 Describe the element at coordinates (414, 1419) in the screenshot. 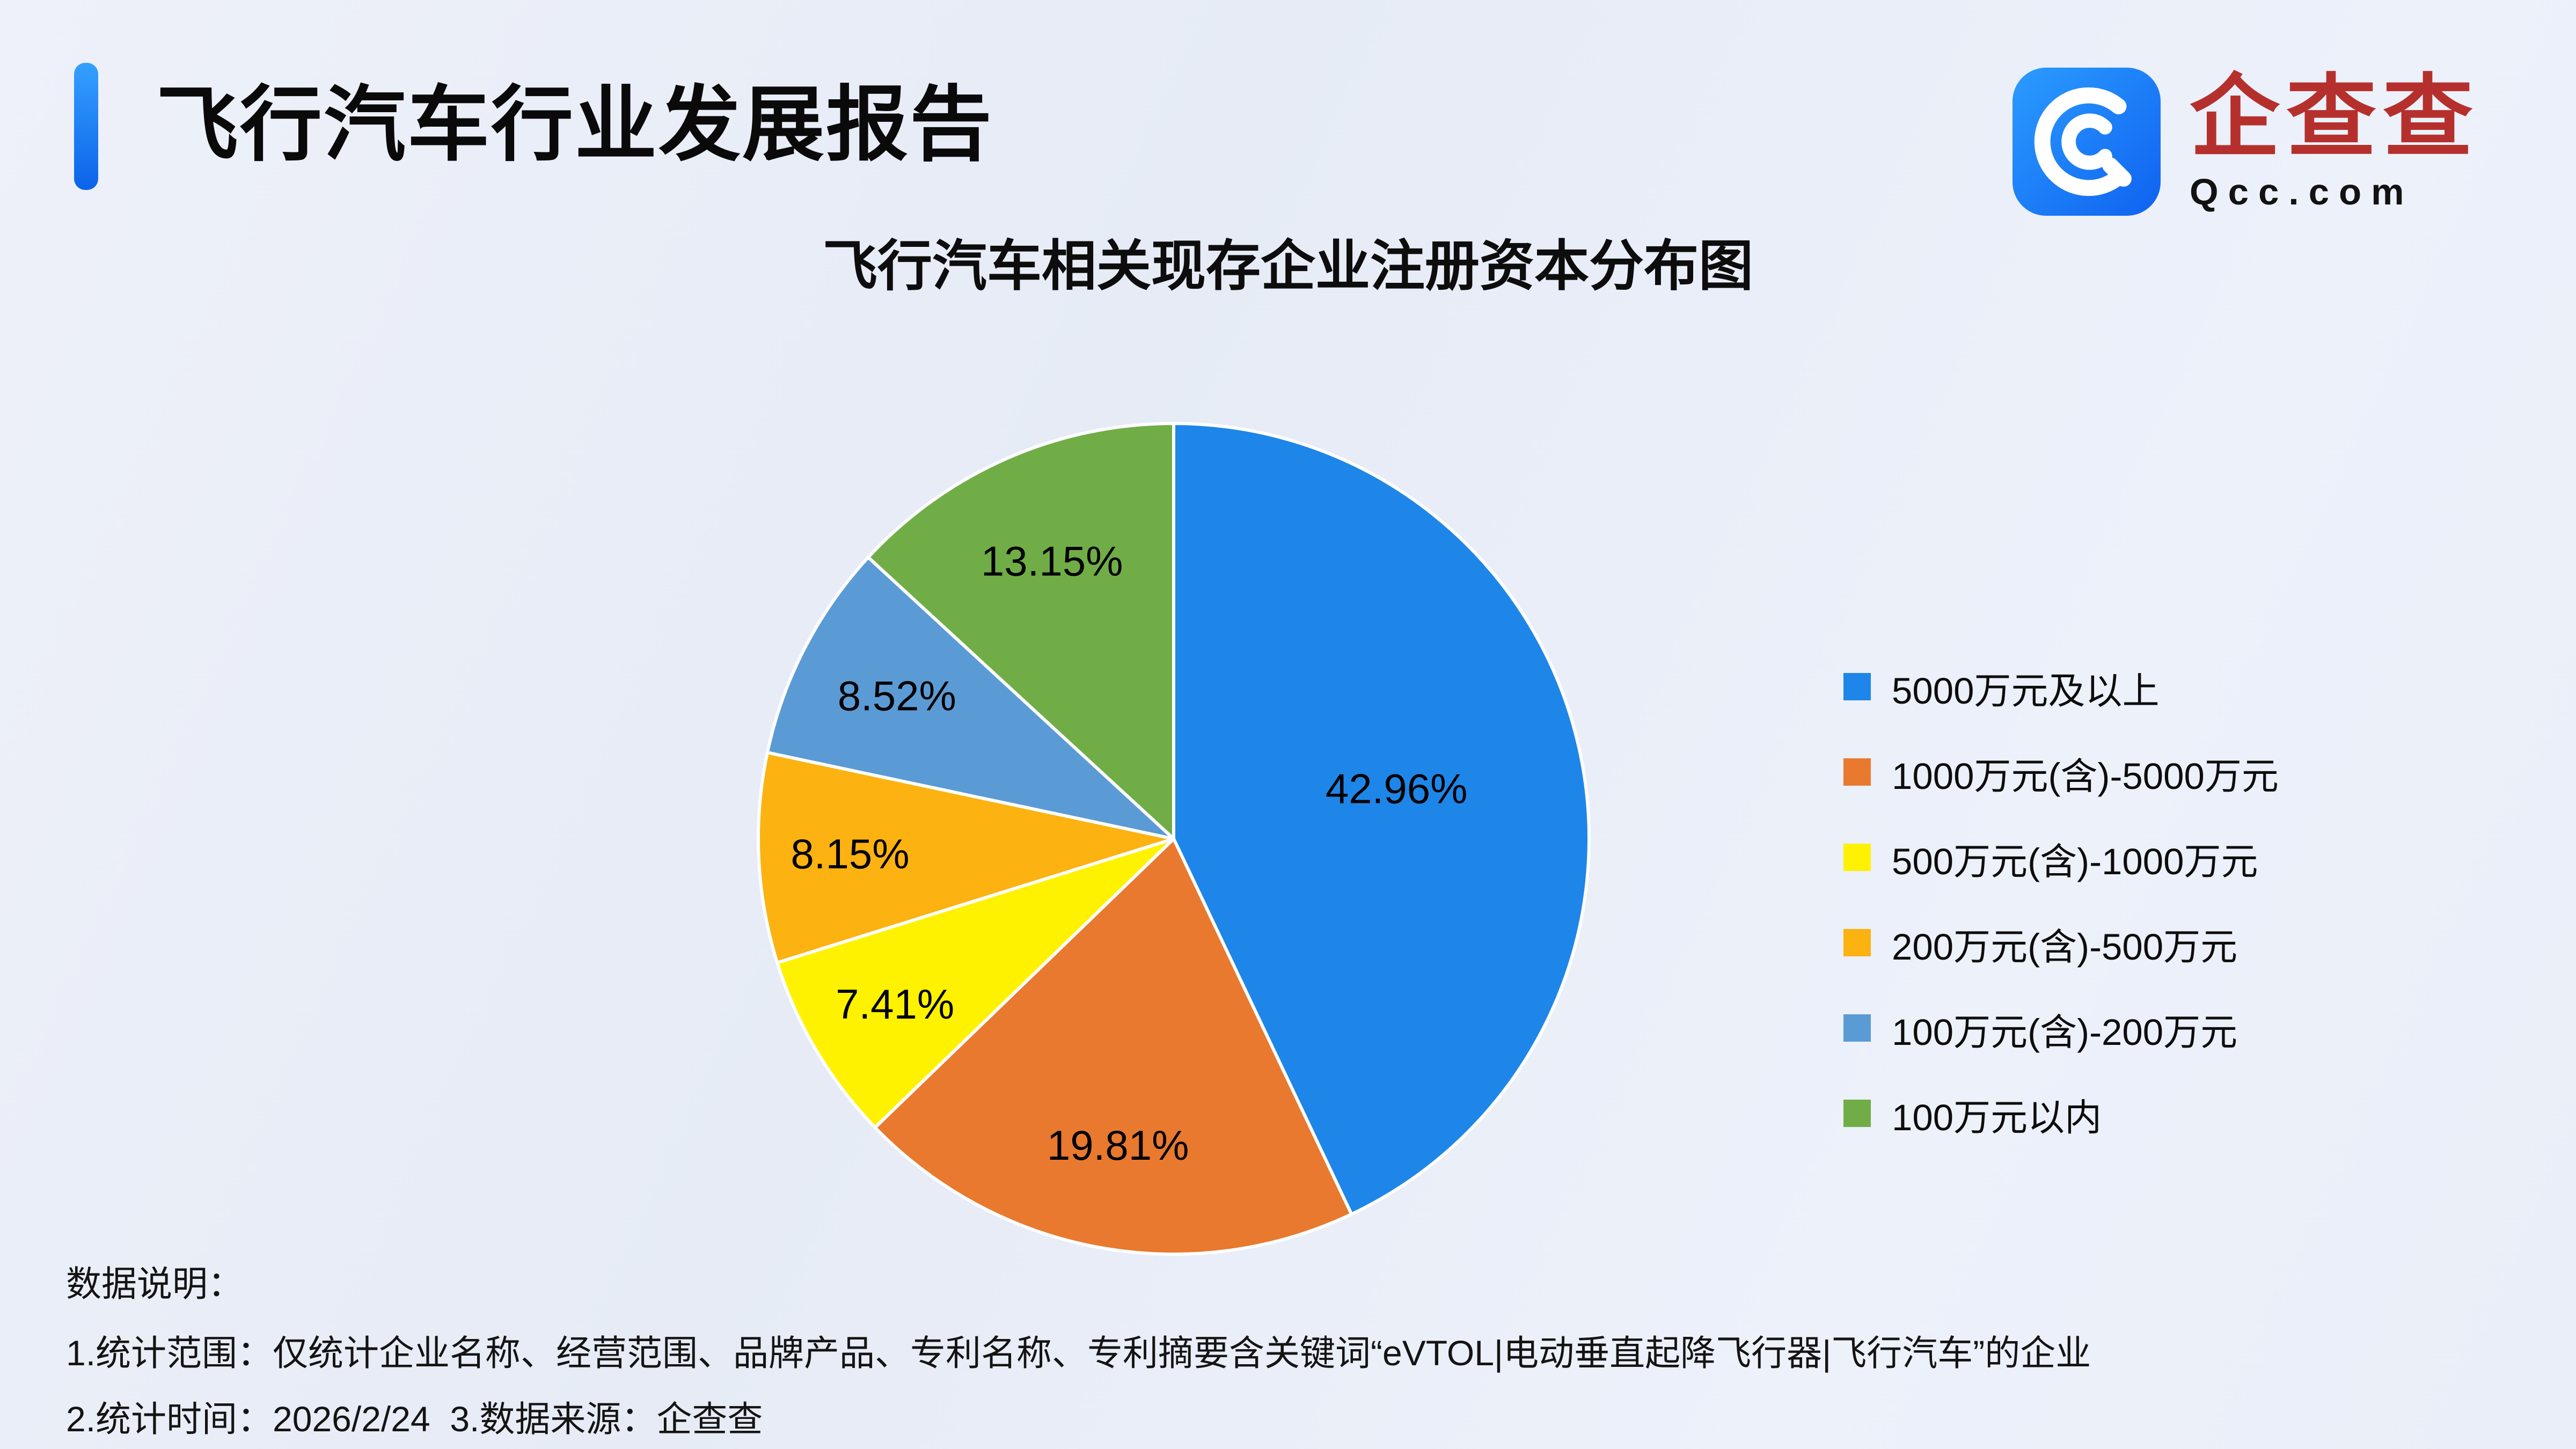

I see `footnote-time-source: 2.统计时间：2026/2/24 3.数据来源：企查查` at that location.